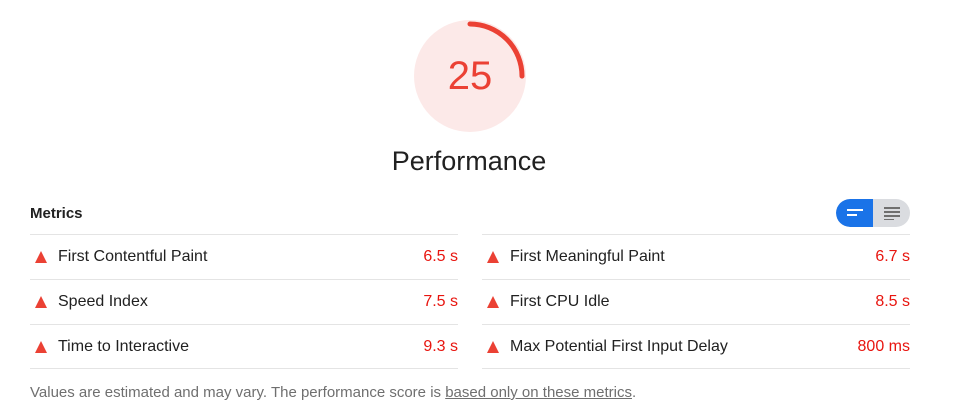  I want to click on metric-value: 8.5 s, so click(892, 301).